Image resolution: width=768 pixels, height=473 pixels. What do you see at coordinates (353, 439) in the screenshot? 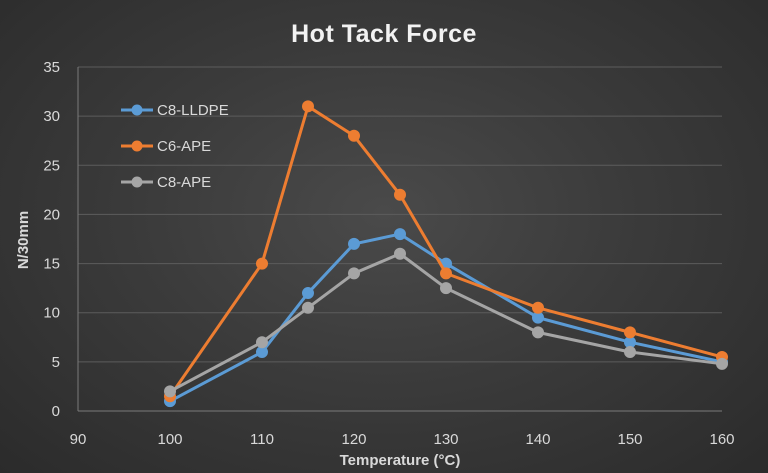
I see `x-tick-label: 120` at bounding box center [353, 439].